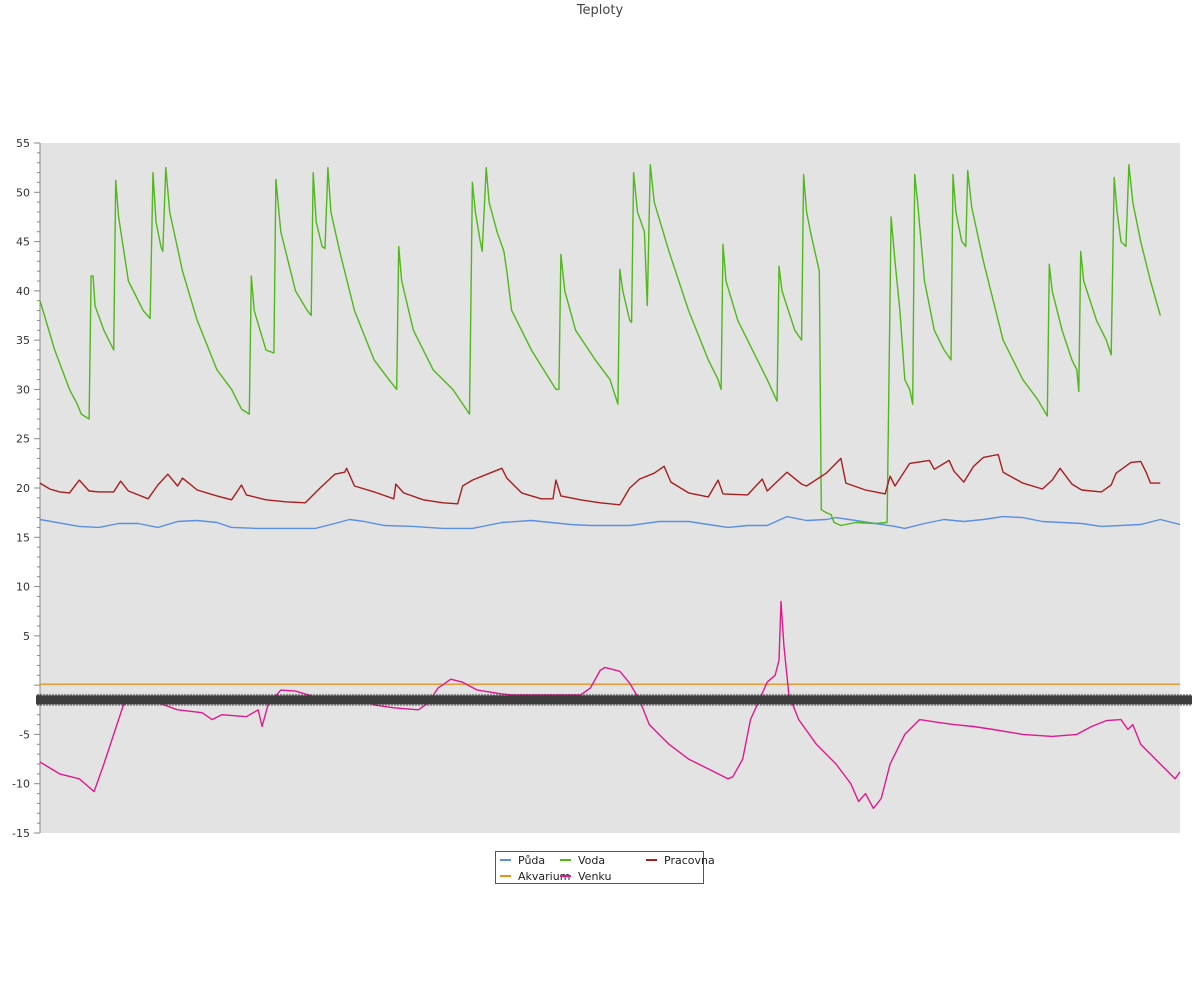 The width and height of the screenshot is (1200, 1000). Describe the element at coordinates (23, 143) in the screenshot. I see `y-tick-label: 55` at that location.